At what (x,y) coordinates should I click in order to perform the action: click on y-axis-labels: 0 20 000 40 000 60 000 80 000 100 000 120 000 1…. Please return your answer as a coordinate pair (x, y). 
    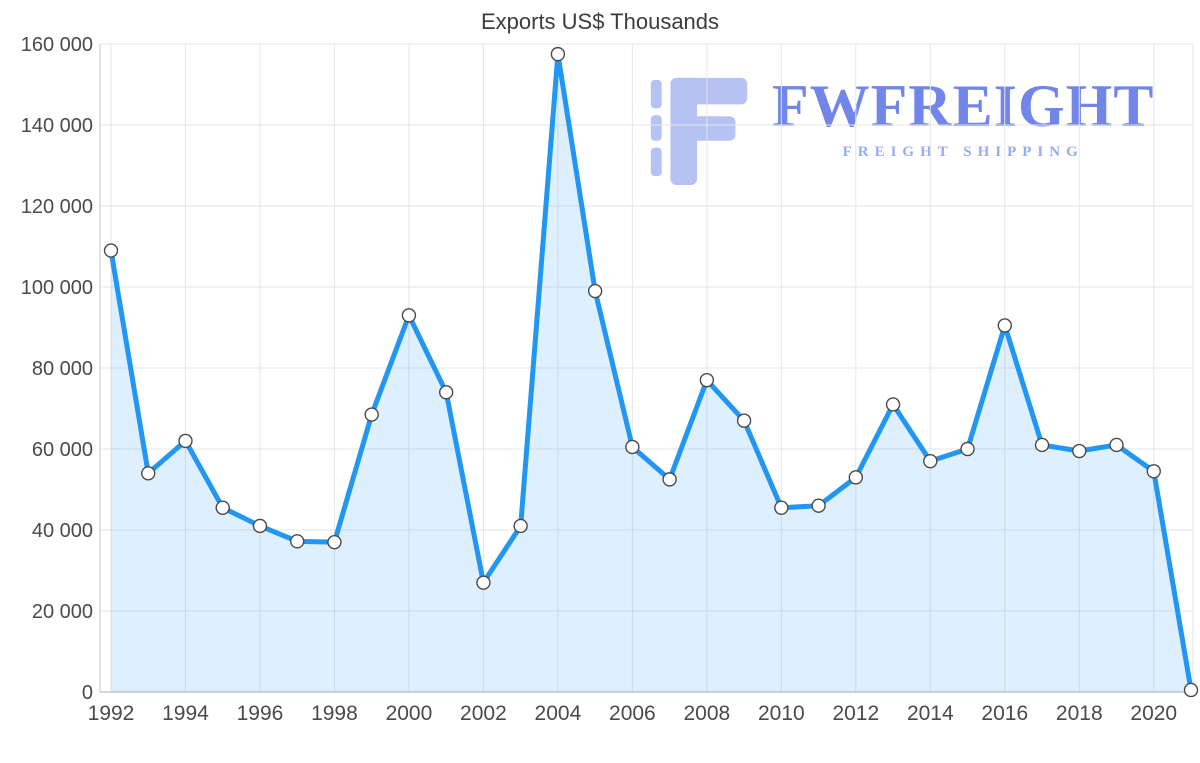
    Looking at the image, I should click on (57, 369).